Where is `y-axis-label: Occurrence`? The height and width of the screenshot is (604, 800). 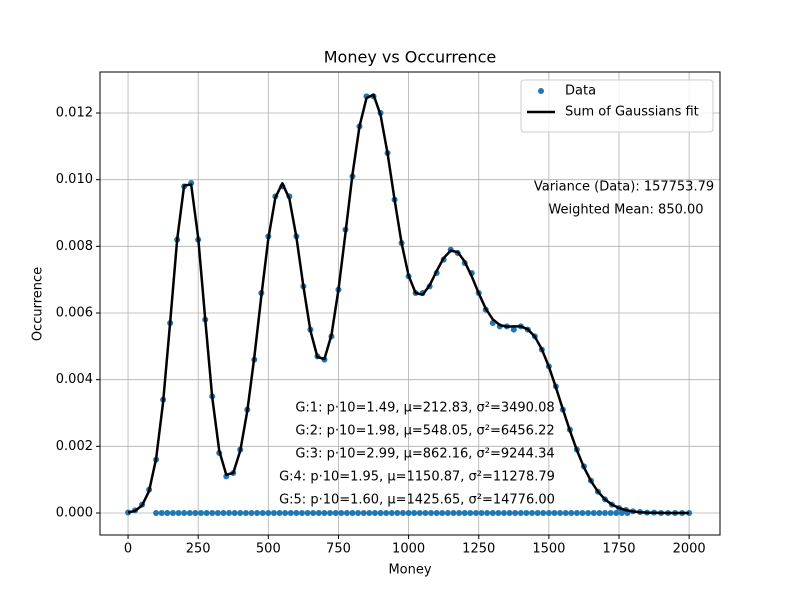 y-axis-label: Occurrence is located at coordinates (38, 304).